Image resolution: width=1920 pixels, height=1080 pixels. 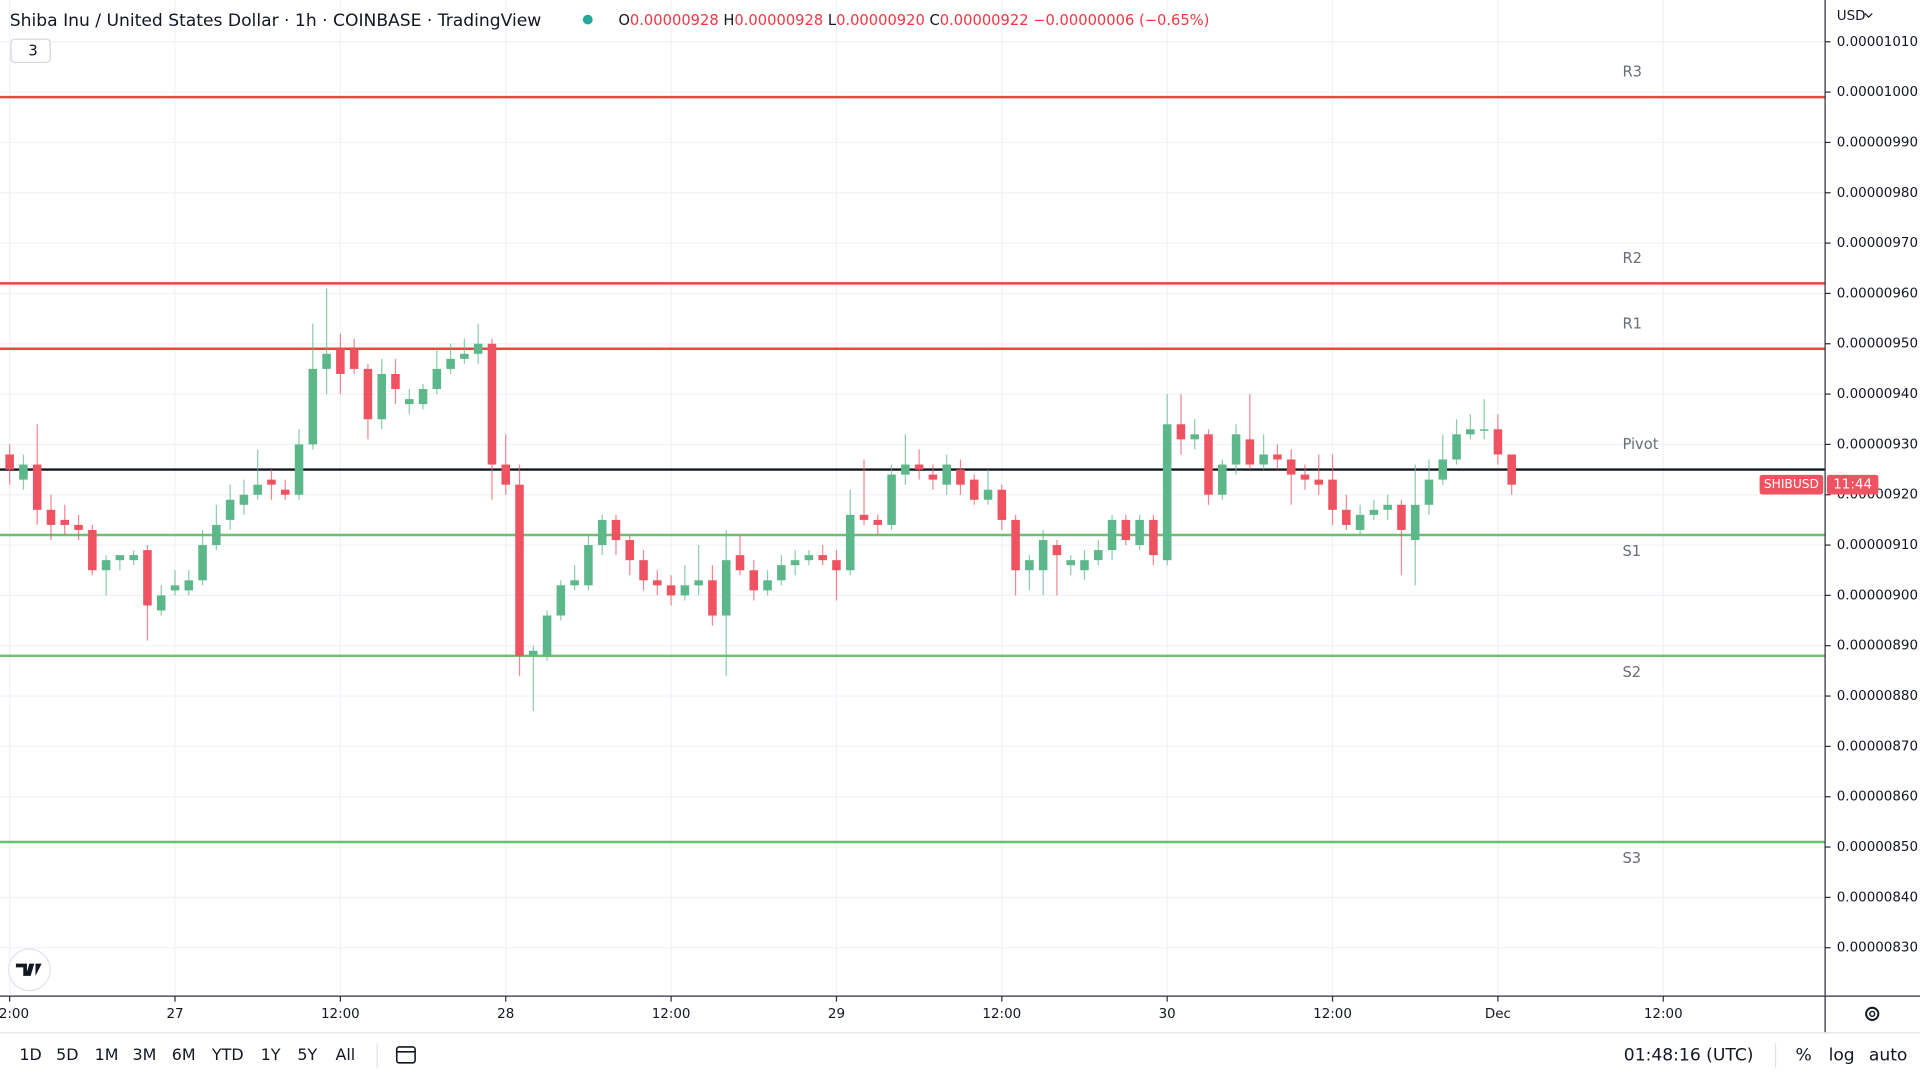 I want to click on range-button: 6M, so click(x=184, y=1054).